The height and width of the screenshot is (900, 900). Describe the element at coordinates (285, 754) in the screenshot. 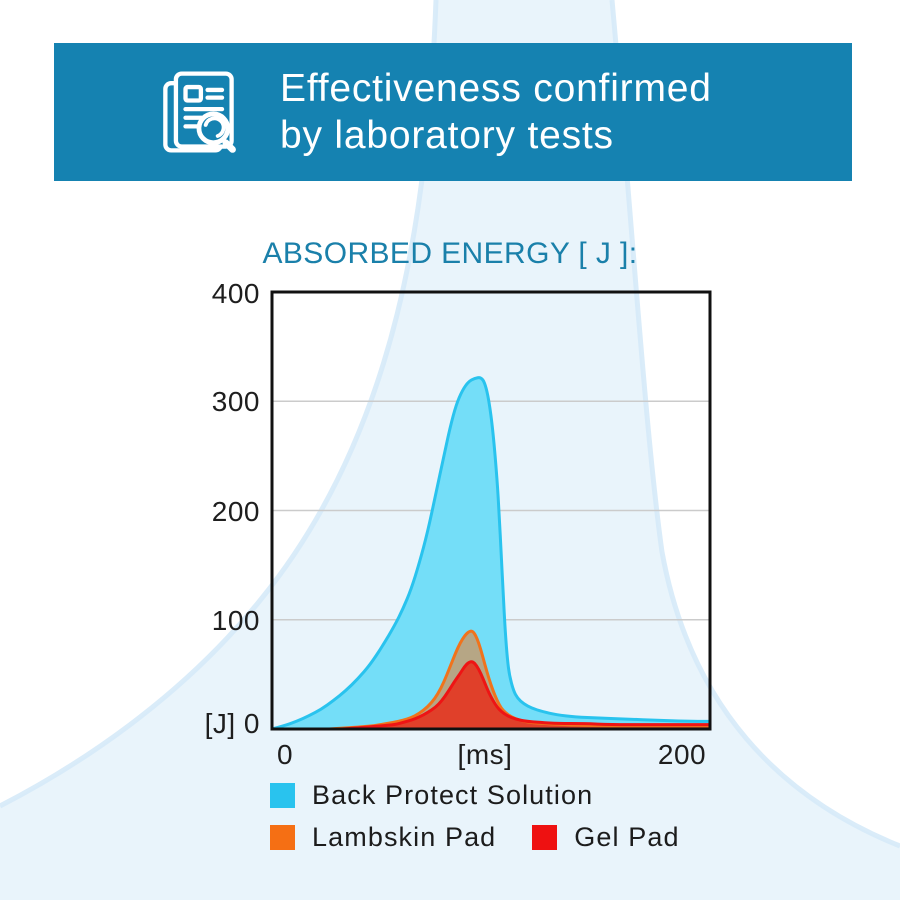

I see `x-axis-label-0: 0` at that location.